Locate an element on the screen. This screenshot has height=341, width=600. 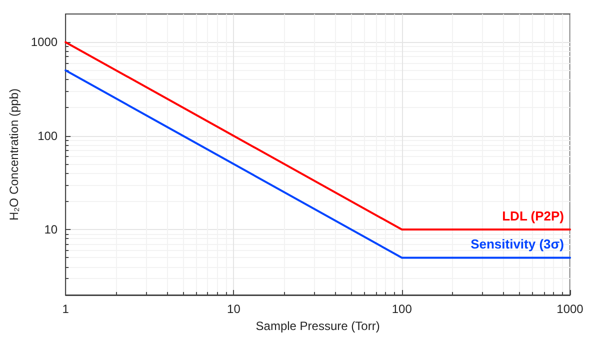
y-tick-label: 10 is located at coordinates (51, 229).